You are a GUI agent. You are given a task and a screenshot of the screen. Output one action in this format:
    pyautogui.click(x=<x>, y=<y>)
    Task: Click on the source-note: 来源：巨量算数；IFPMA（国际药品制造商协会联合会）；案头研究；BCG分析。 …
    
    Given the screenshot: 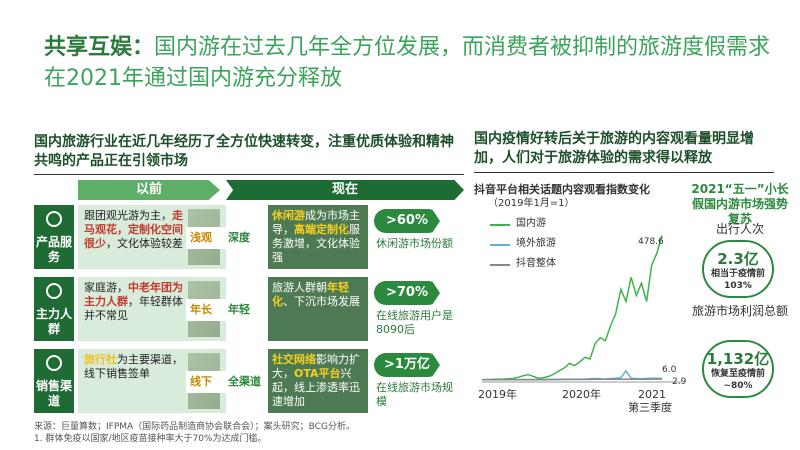 What is the action you would take?
    pyautogui.click(x=254, y=433)
    